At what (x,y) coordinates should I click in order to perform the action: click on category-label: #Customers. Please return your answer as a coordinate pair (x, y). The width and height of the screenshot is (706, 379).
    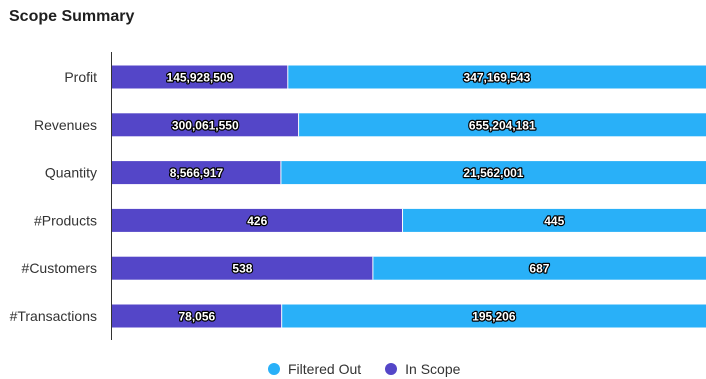
    Looking at the image, I should click on (59, 268).